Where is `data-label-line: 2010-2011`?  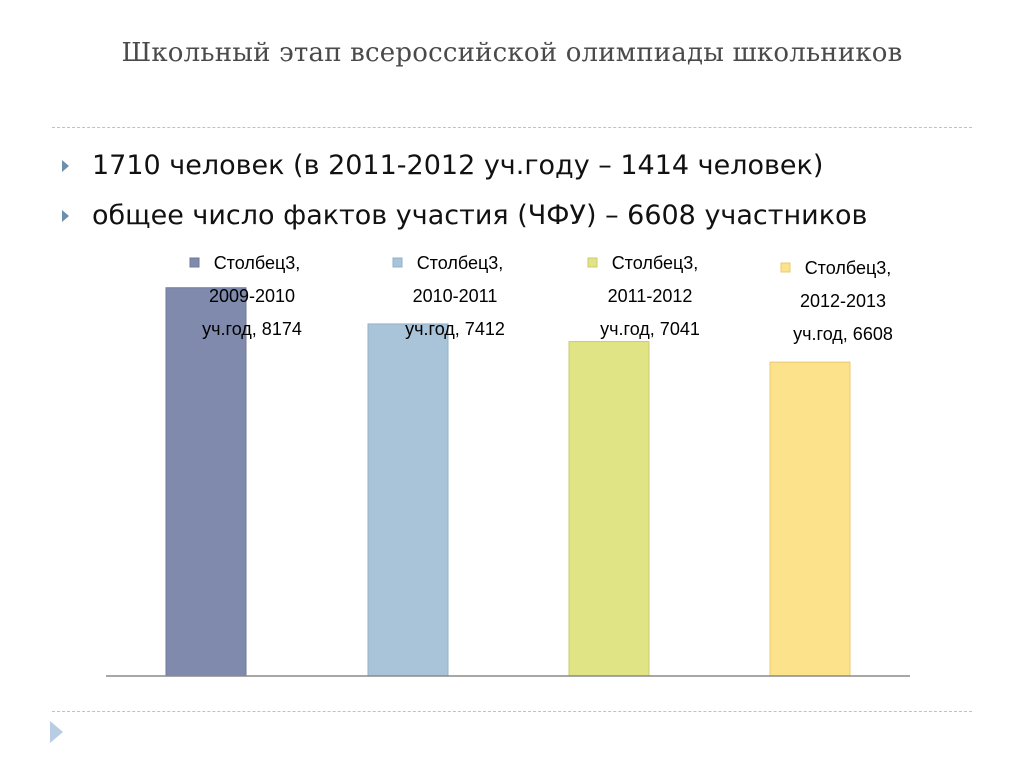
data-label-line: 2010-2011 is located at coordinates (455, 296).